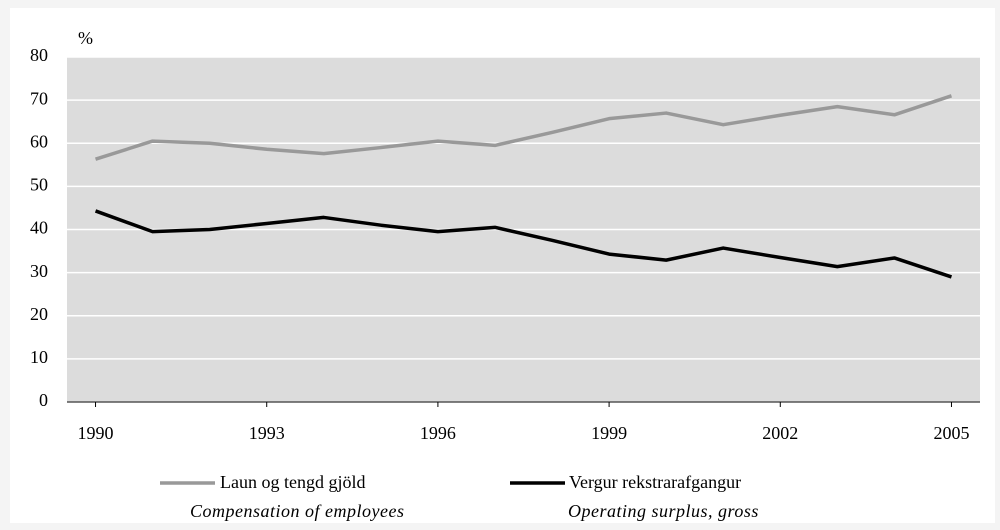 The height and width of the screenshot is (530, 1000). I want to click on y-tick-label: 40, so click(39, 228).